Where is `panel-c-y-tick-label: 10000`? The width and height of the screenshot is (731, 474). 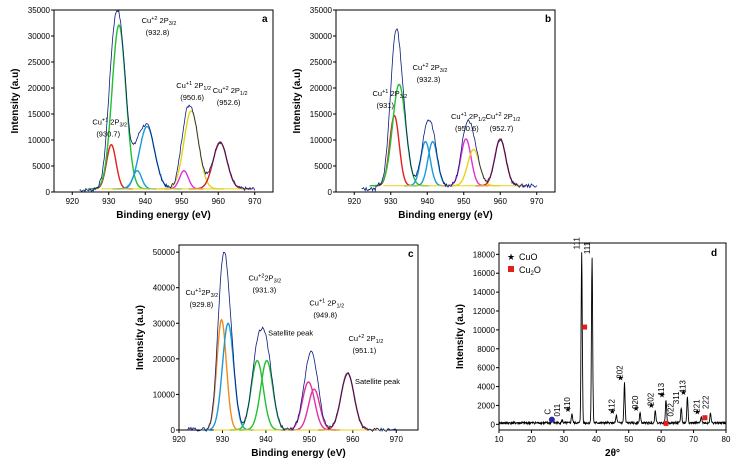 panel-c-y-tick-label: 10000 is located at coordinates (164, 394).